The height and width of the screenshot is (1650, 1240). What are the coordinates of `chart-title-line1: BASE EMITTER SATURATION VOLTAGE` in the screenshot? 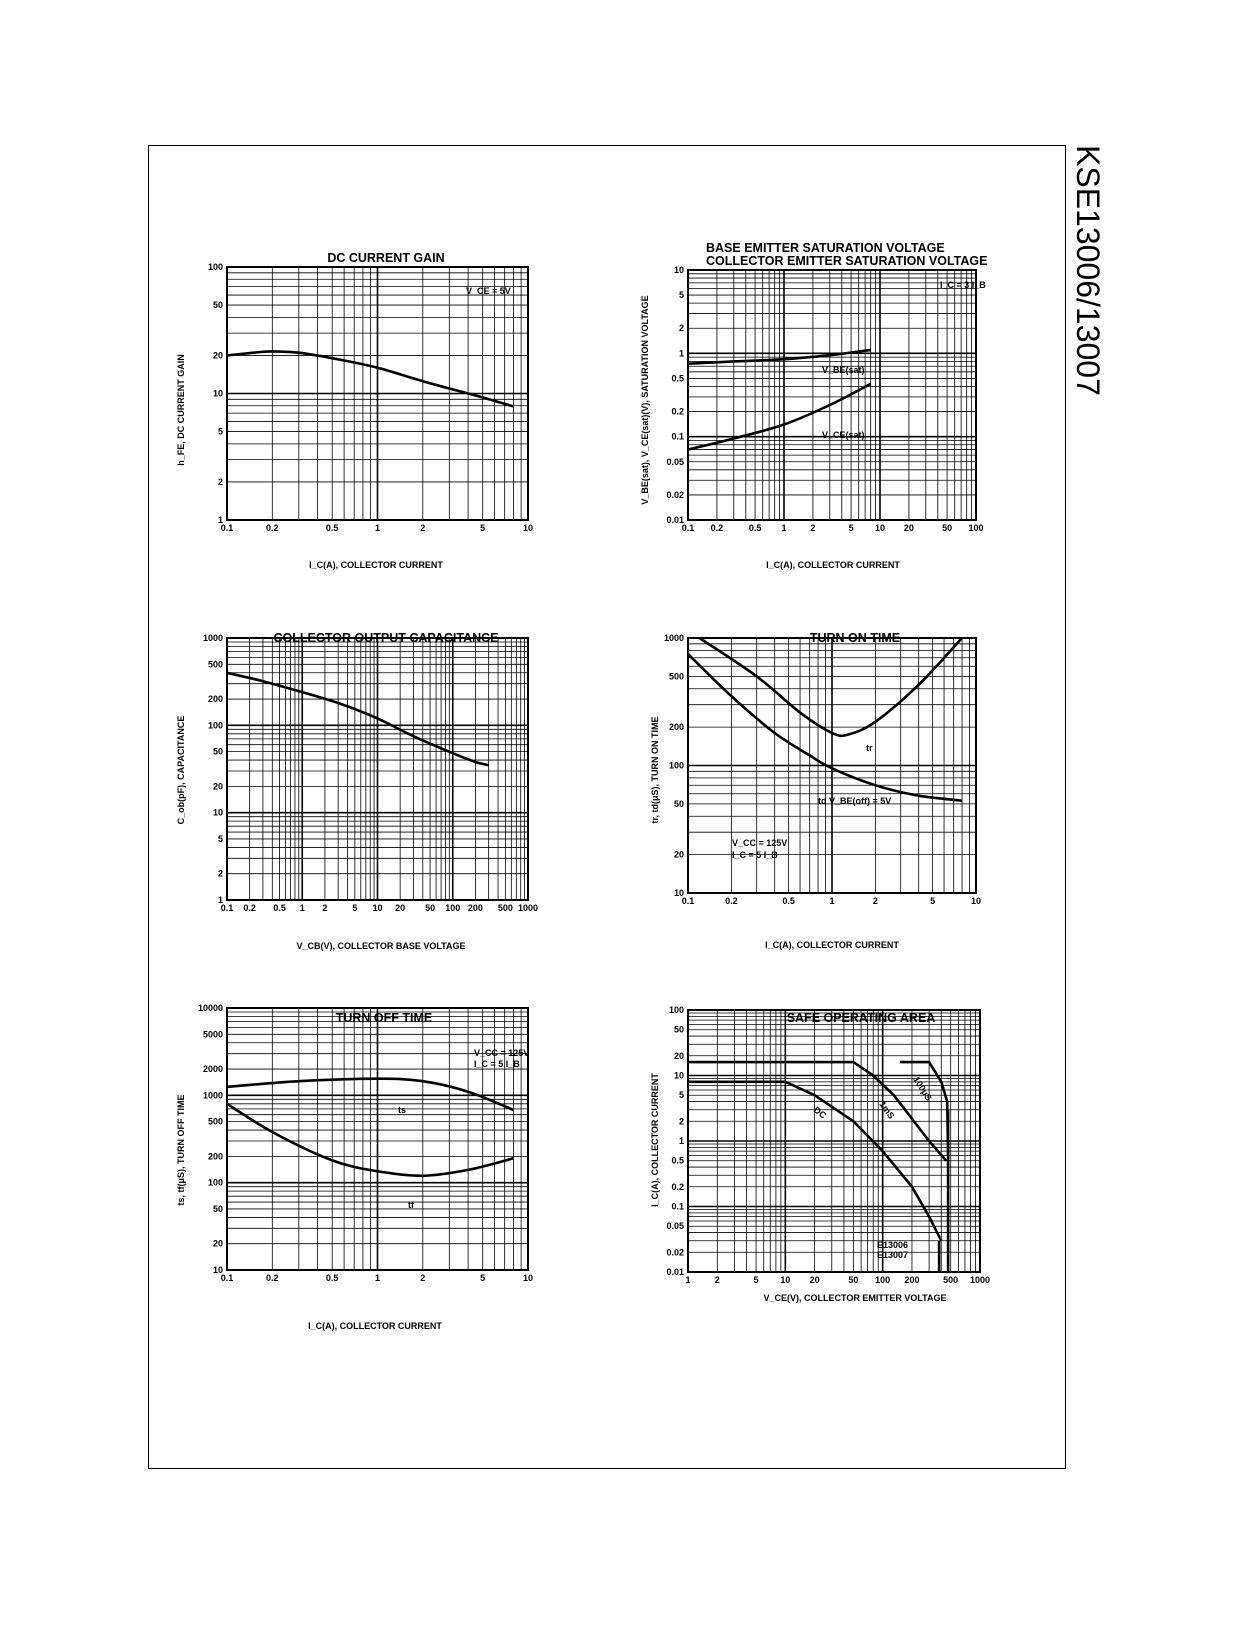 It's located at (825, 248).